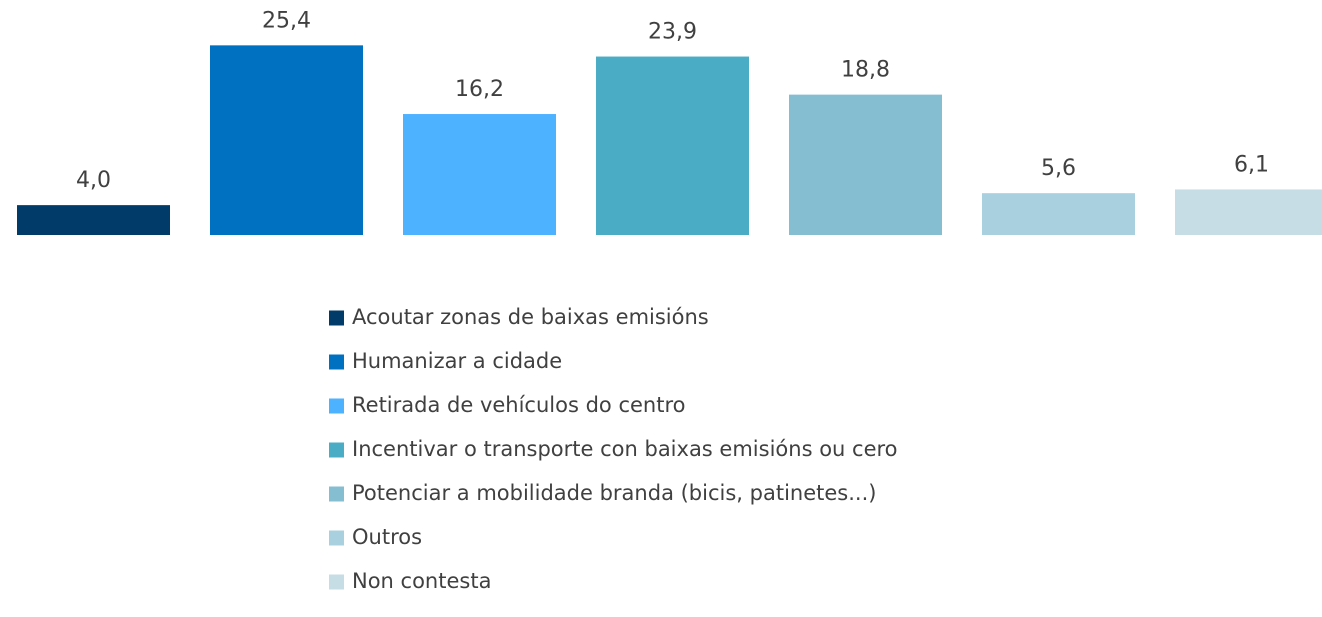  I want to click on value-label: 18,8, so click(865, 70).